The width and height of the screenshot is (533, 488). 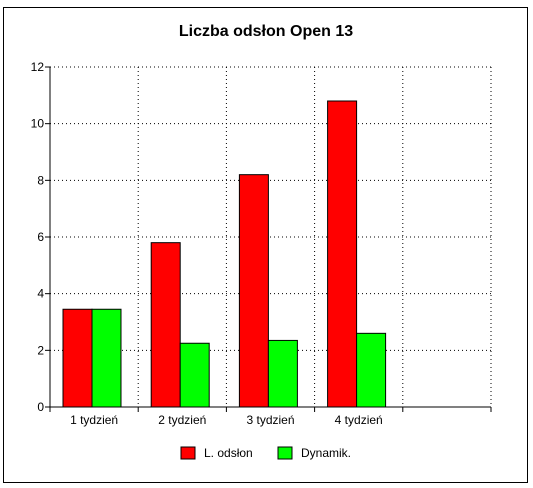 I want to click on y-tick-label: 6, so click(x=40, y=237).